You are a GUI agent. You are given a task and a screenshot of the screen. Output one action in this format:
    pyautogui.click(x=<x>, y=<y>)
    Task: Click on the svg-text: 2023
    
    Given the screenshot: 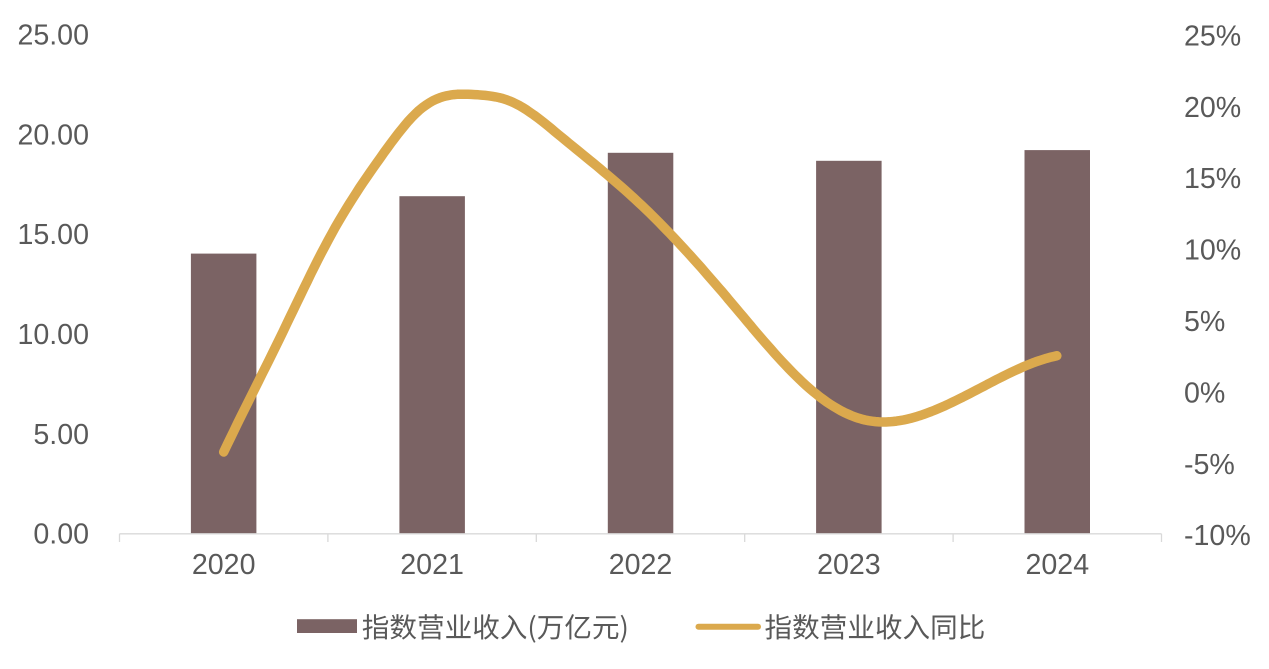 What is the action you would take?
    pyautogui.click(x=849, y=565)
    